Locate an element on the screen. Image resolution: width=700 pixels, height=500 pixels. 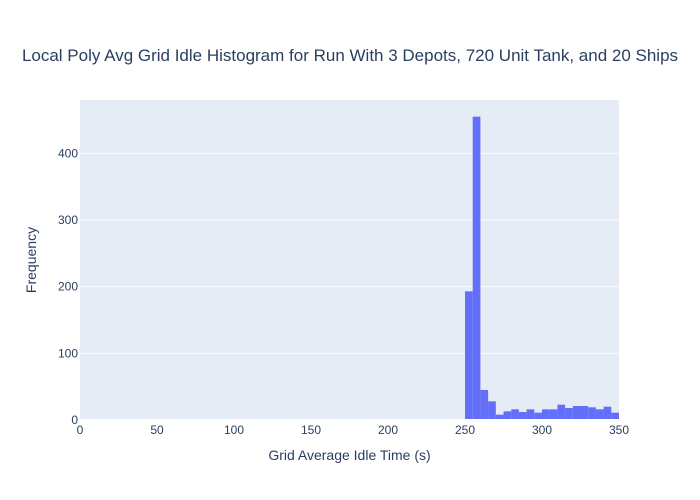
x-tick-label: 0 is located at coordinates (80, 430).